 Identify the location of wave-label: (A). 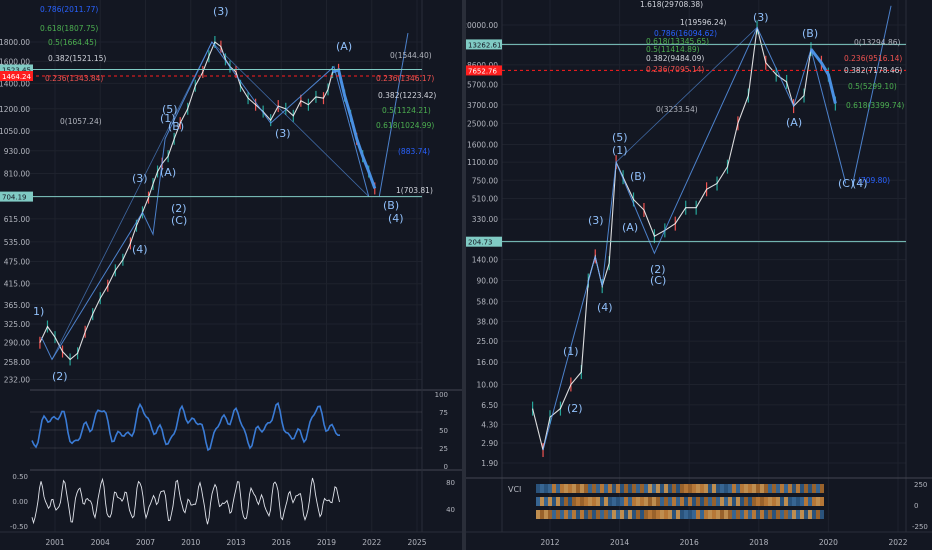
(168, 172).